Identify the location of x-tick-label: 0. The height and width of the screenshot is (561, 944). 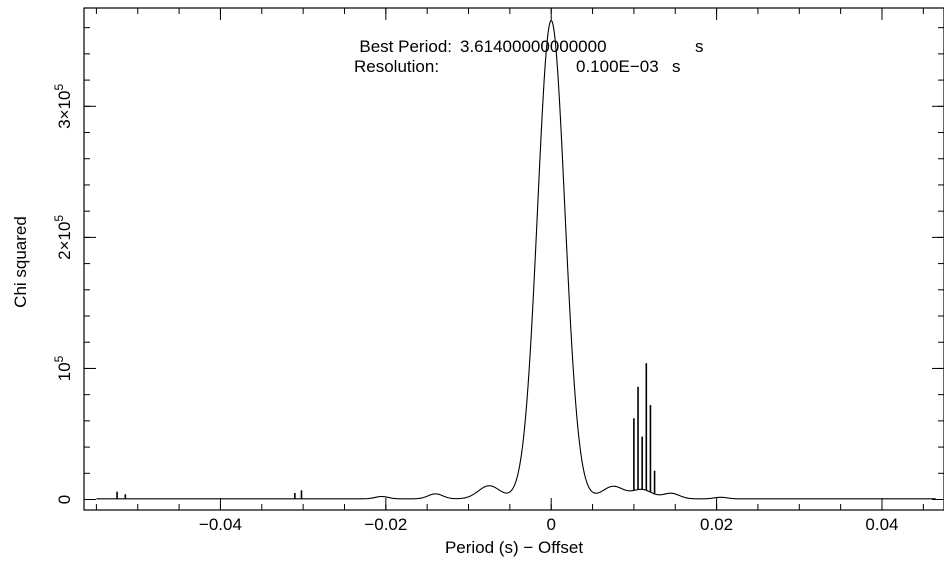
(550, 524).